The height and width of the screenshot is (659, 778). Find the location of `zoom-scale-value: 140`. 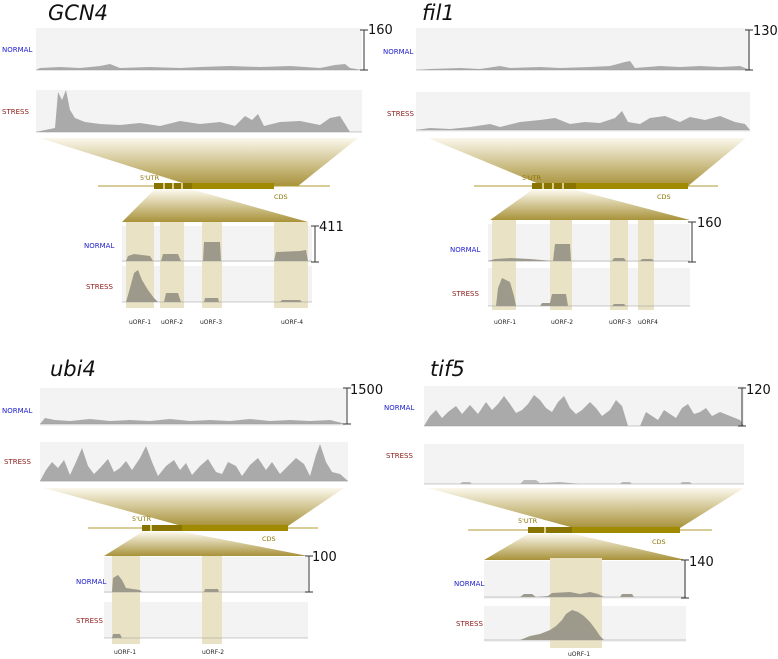

zoom-scale-value: 140 is located at coordinates (701, 562).